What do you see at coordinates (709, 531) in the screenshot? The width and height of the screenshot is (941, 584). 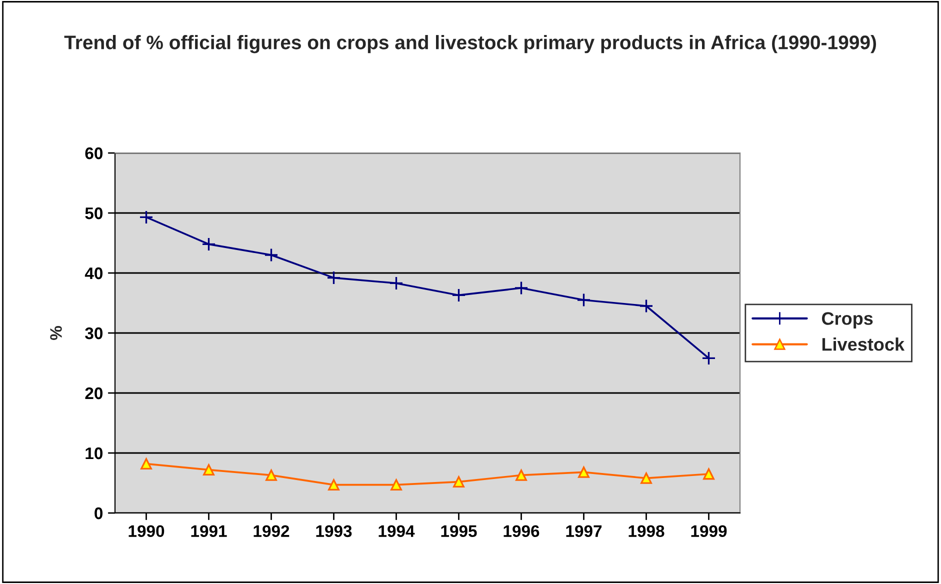 I see `x-tick-label: 1999` at bounding box center [709, 531].